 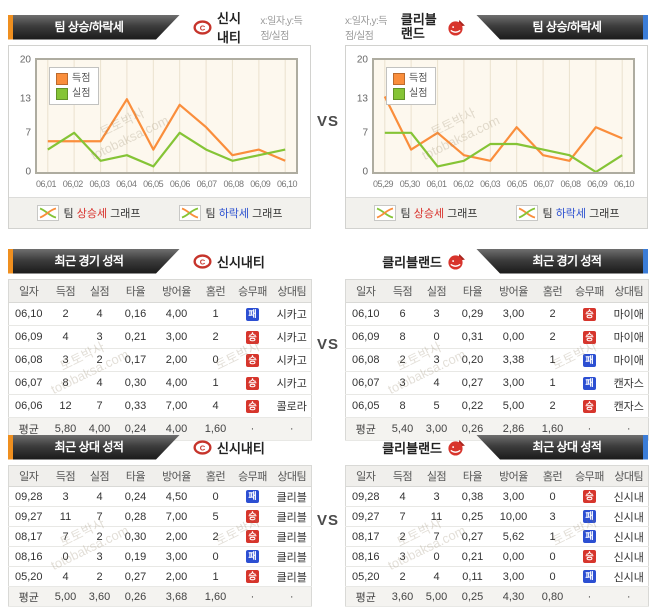 What do you see at coordinates (135, 596) in the screenshot?
I see `avg-cell: 0,26` at bounding box center [135, 596].